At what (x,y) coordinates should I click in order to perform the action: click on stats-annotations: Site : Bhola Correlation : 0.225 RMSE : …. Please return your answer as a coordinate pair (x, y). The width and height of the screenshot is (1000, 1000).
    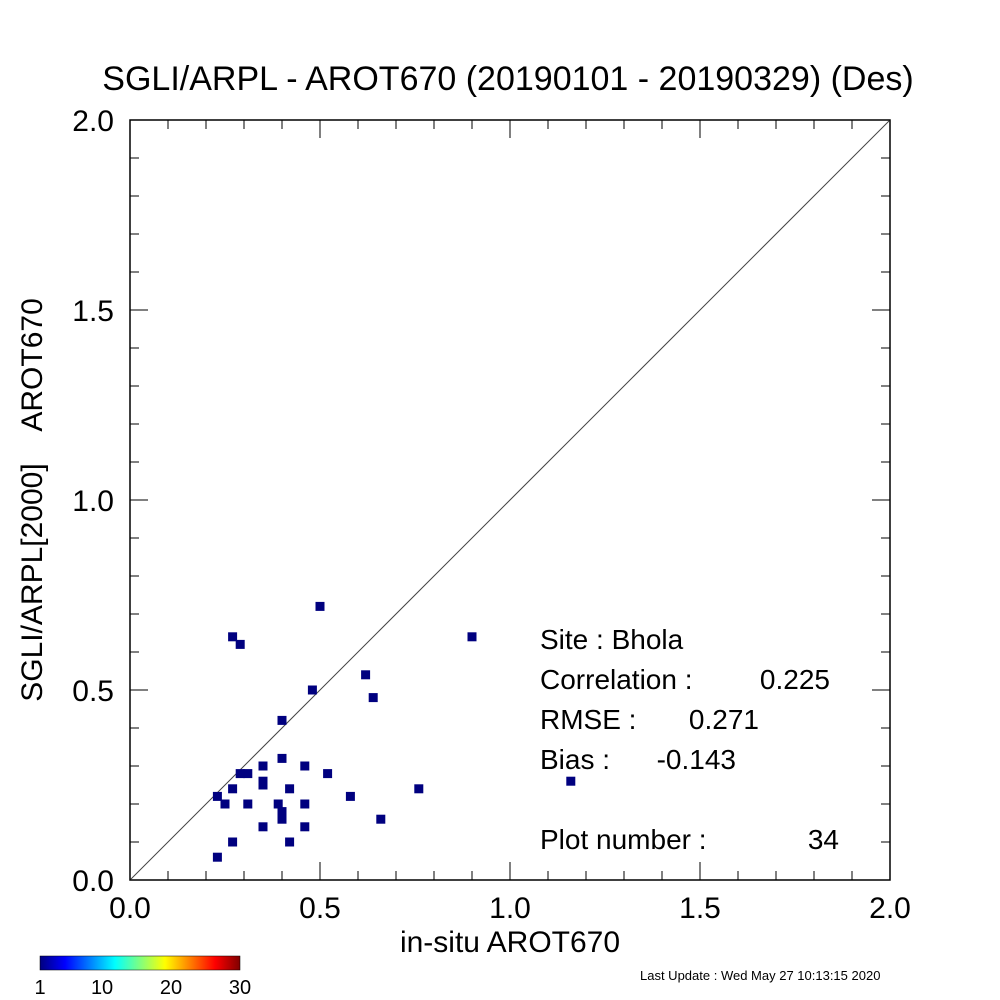
    Looking at the image, I should click on (689, 739).